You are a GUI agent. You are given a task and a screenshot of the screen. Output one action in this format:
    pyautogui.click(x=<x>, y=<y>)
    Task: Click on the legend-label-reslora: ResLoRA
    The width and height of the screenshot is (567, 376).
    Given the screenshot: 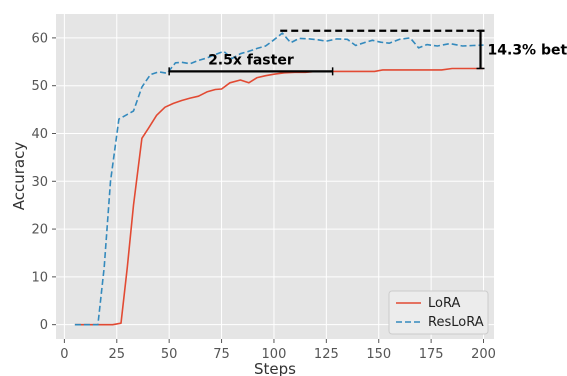 What is the action you would take?
    pyautogui.click(x=456, y=322)
    